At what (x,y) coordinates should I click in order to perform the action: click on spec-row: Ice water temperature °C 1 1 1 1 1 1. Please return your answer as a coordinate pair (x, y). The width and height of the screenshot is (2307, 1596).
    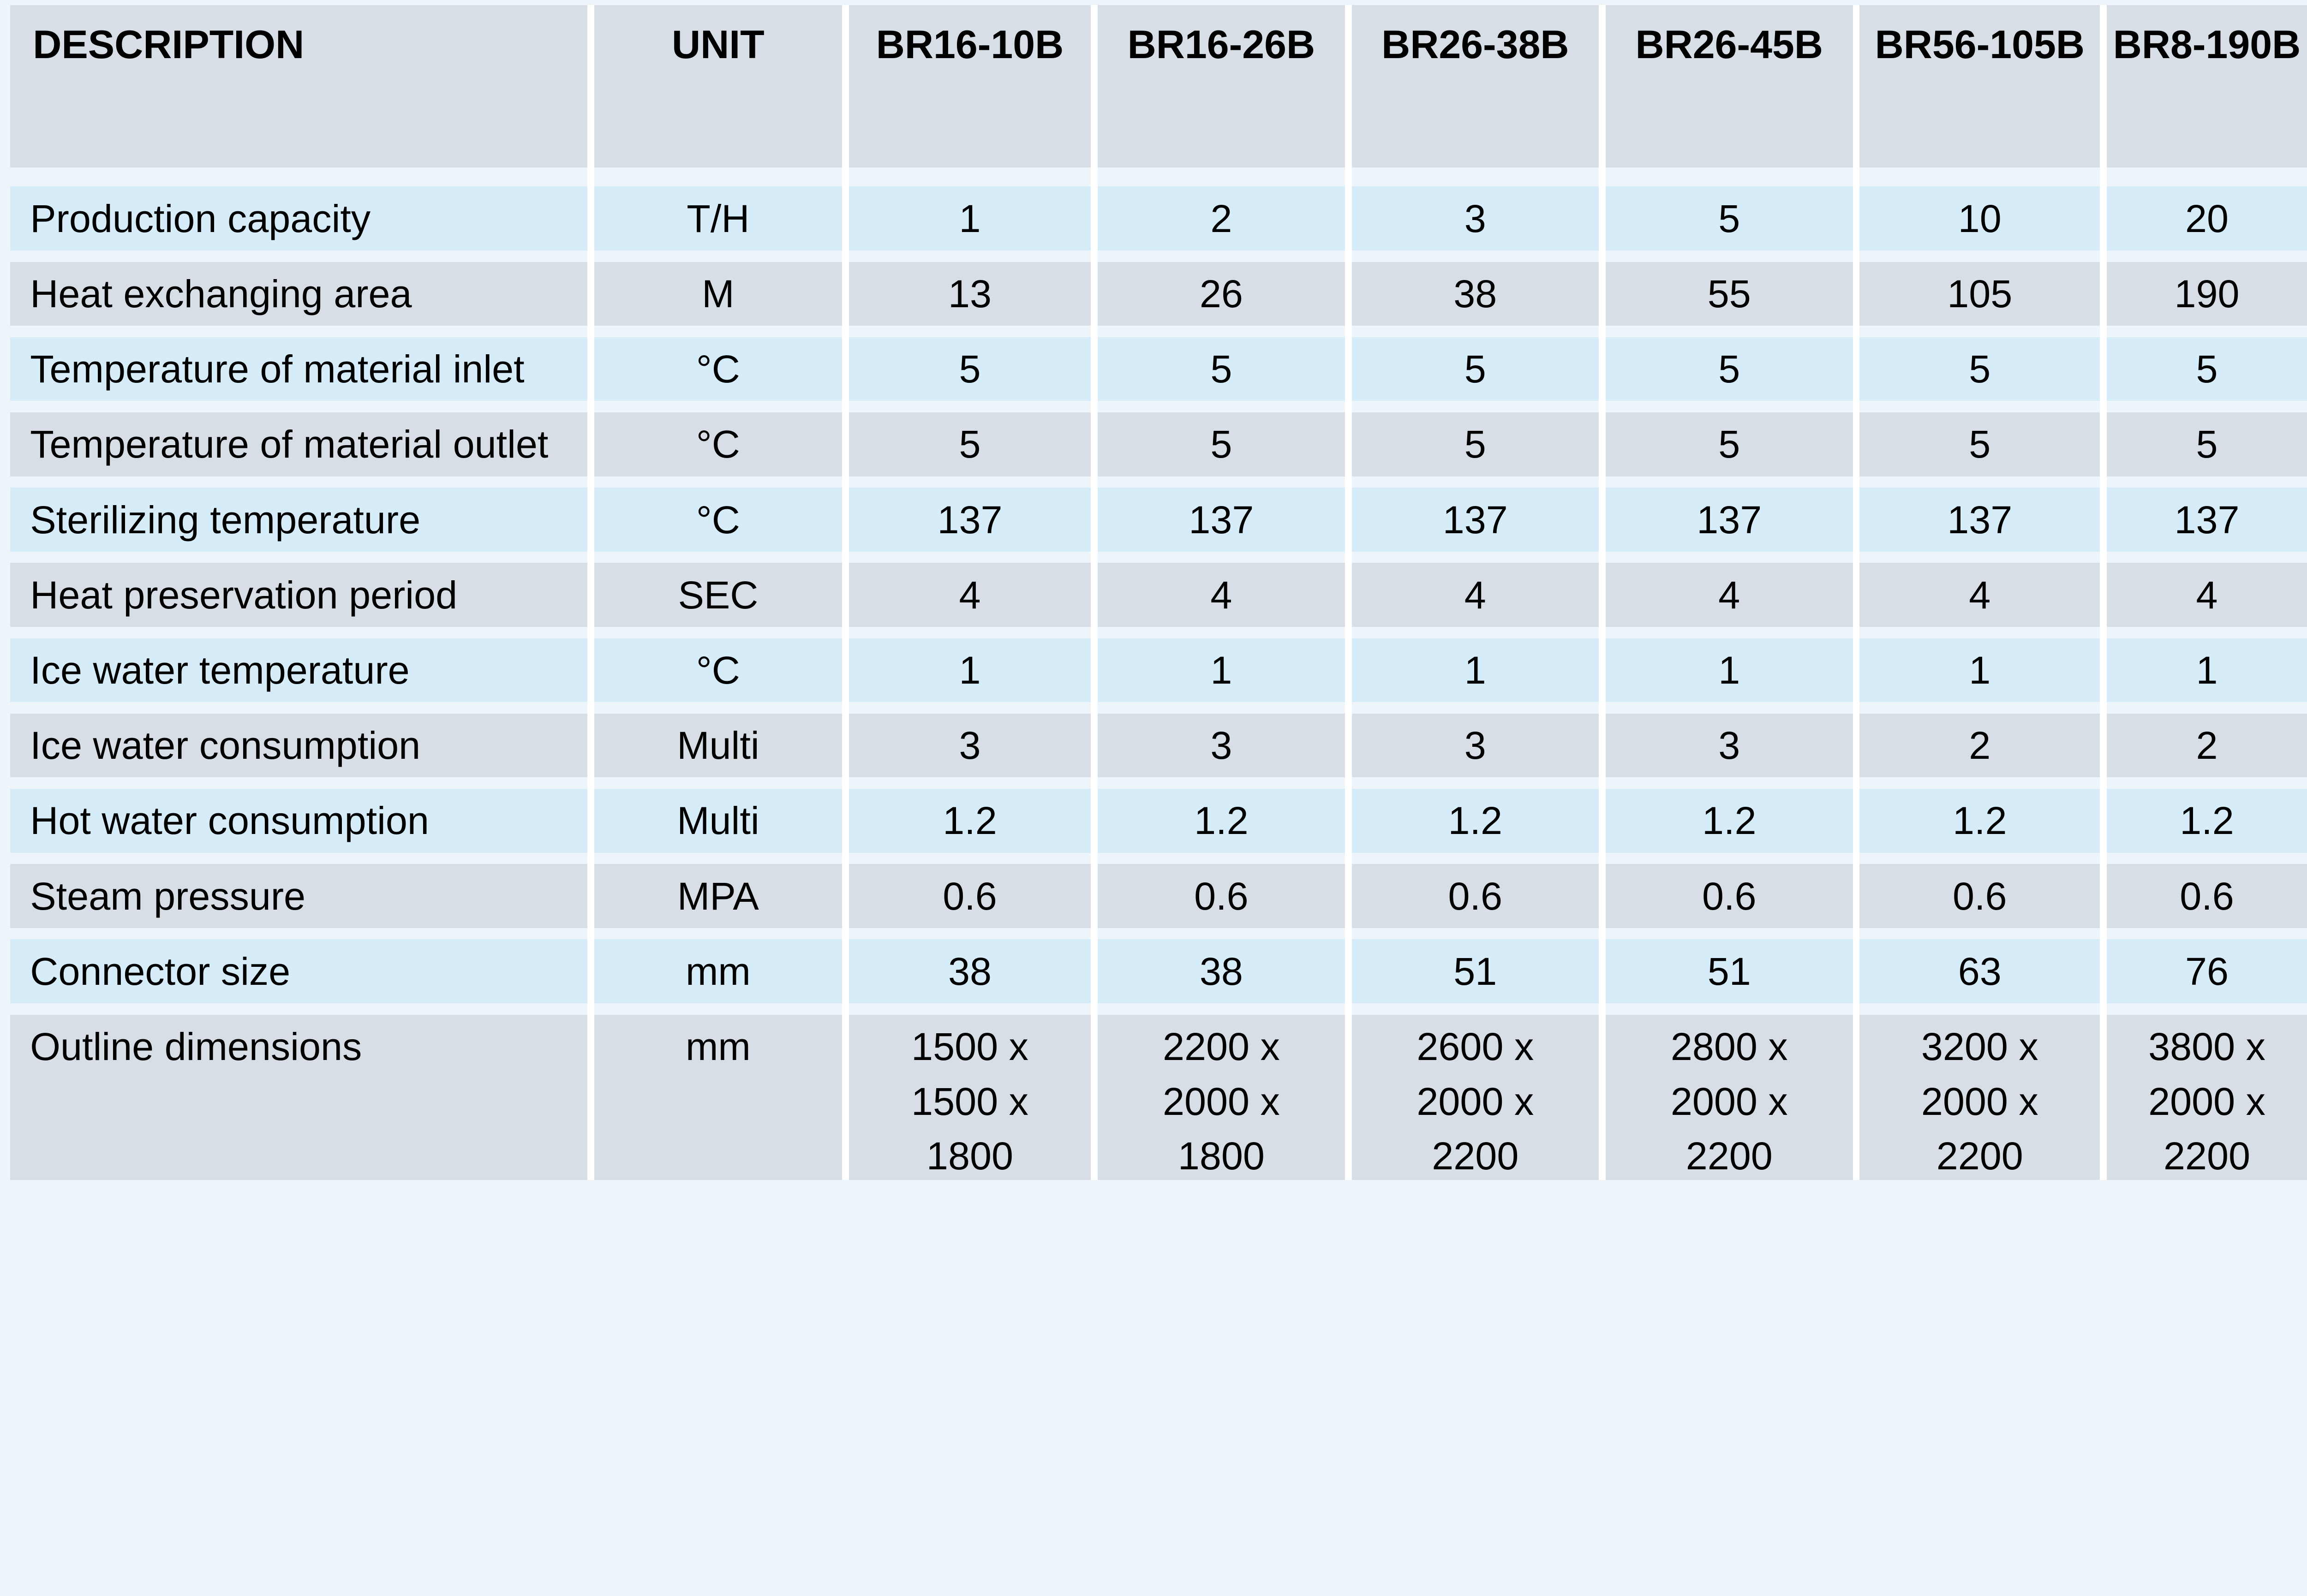
    Looking at the image, I should click on (1153, 670).